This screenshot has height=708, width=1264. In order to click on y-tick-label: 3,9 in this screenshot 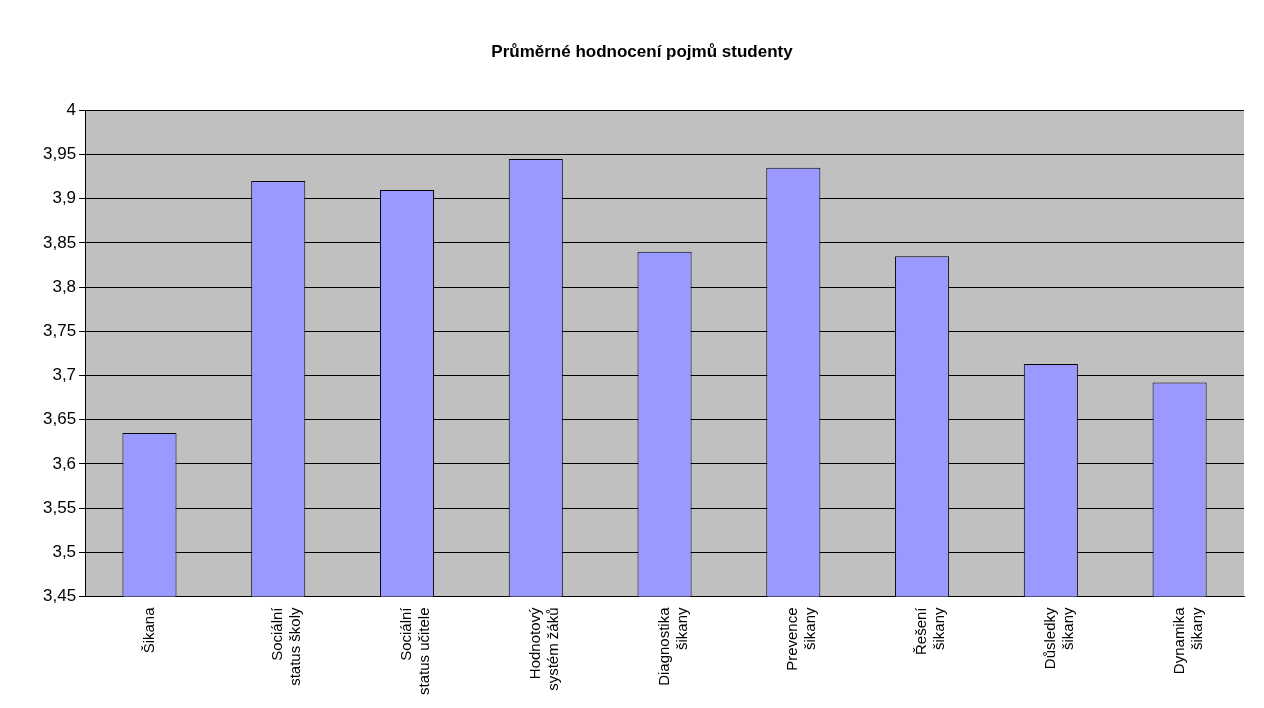, I will do `click(64, 198)`.